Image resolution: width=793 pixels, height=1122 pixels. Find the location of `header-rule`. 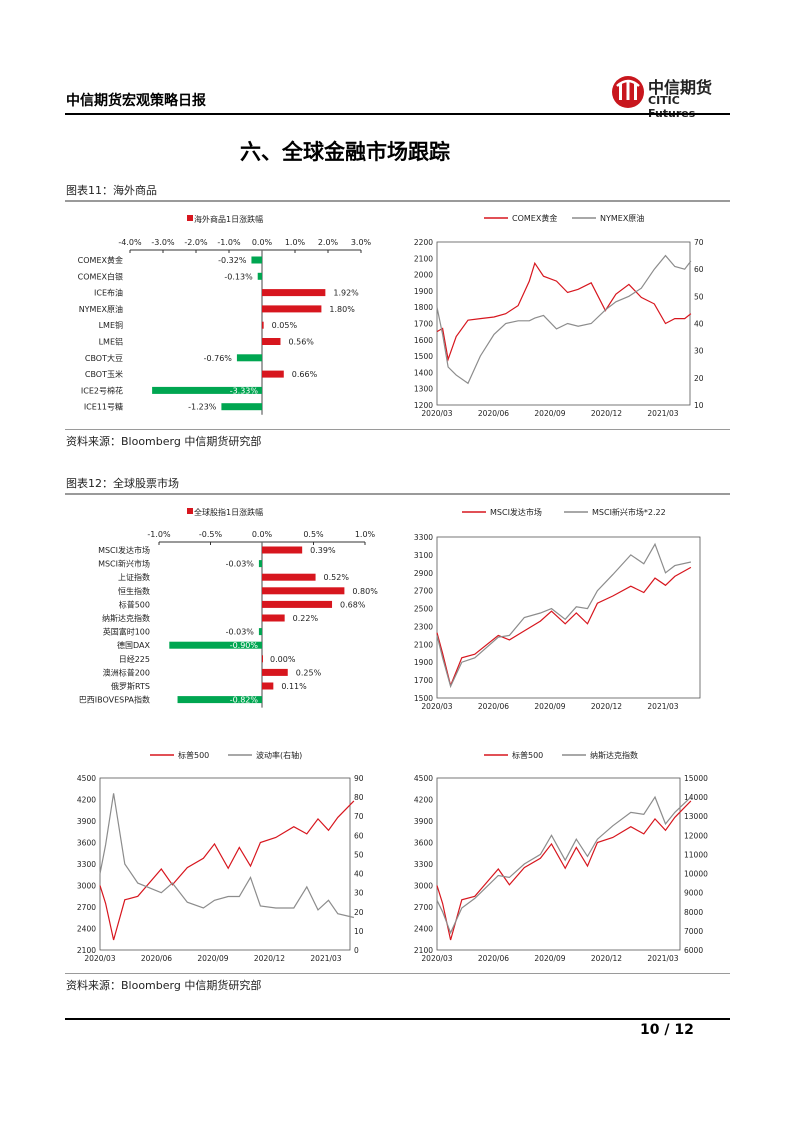

header-rule is located at coordinates (397, 114).